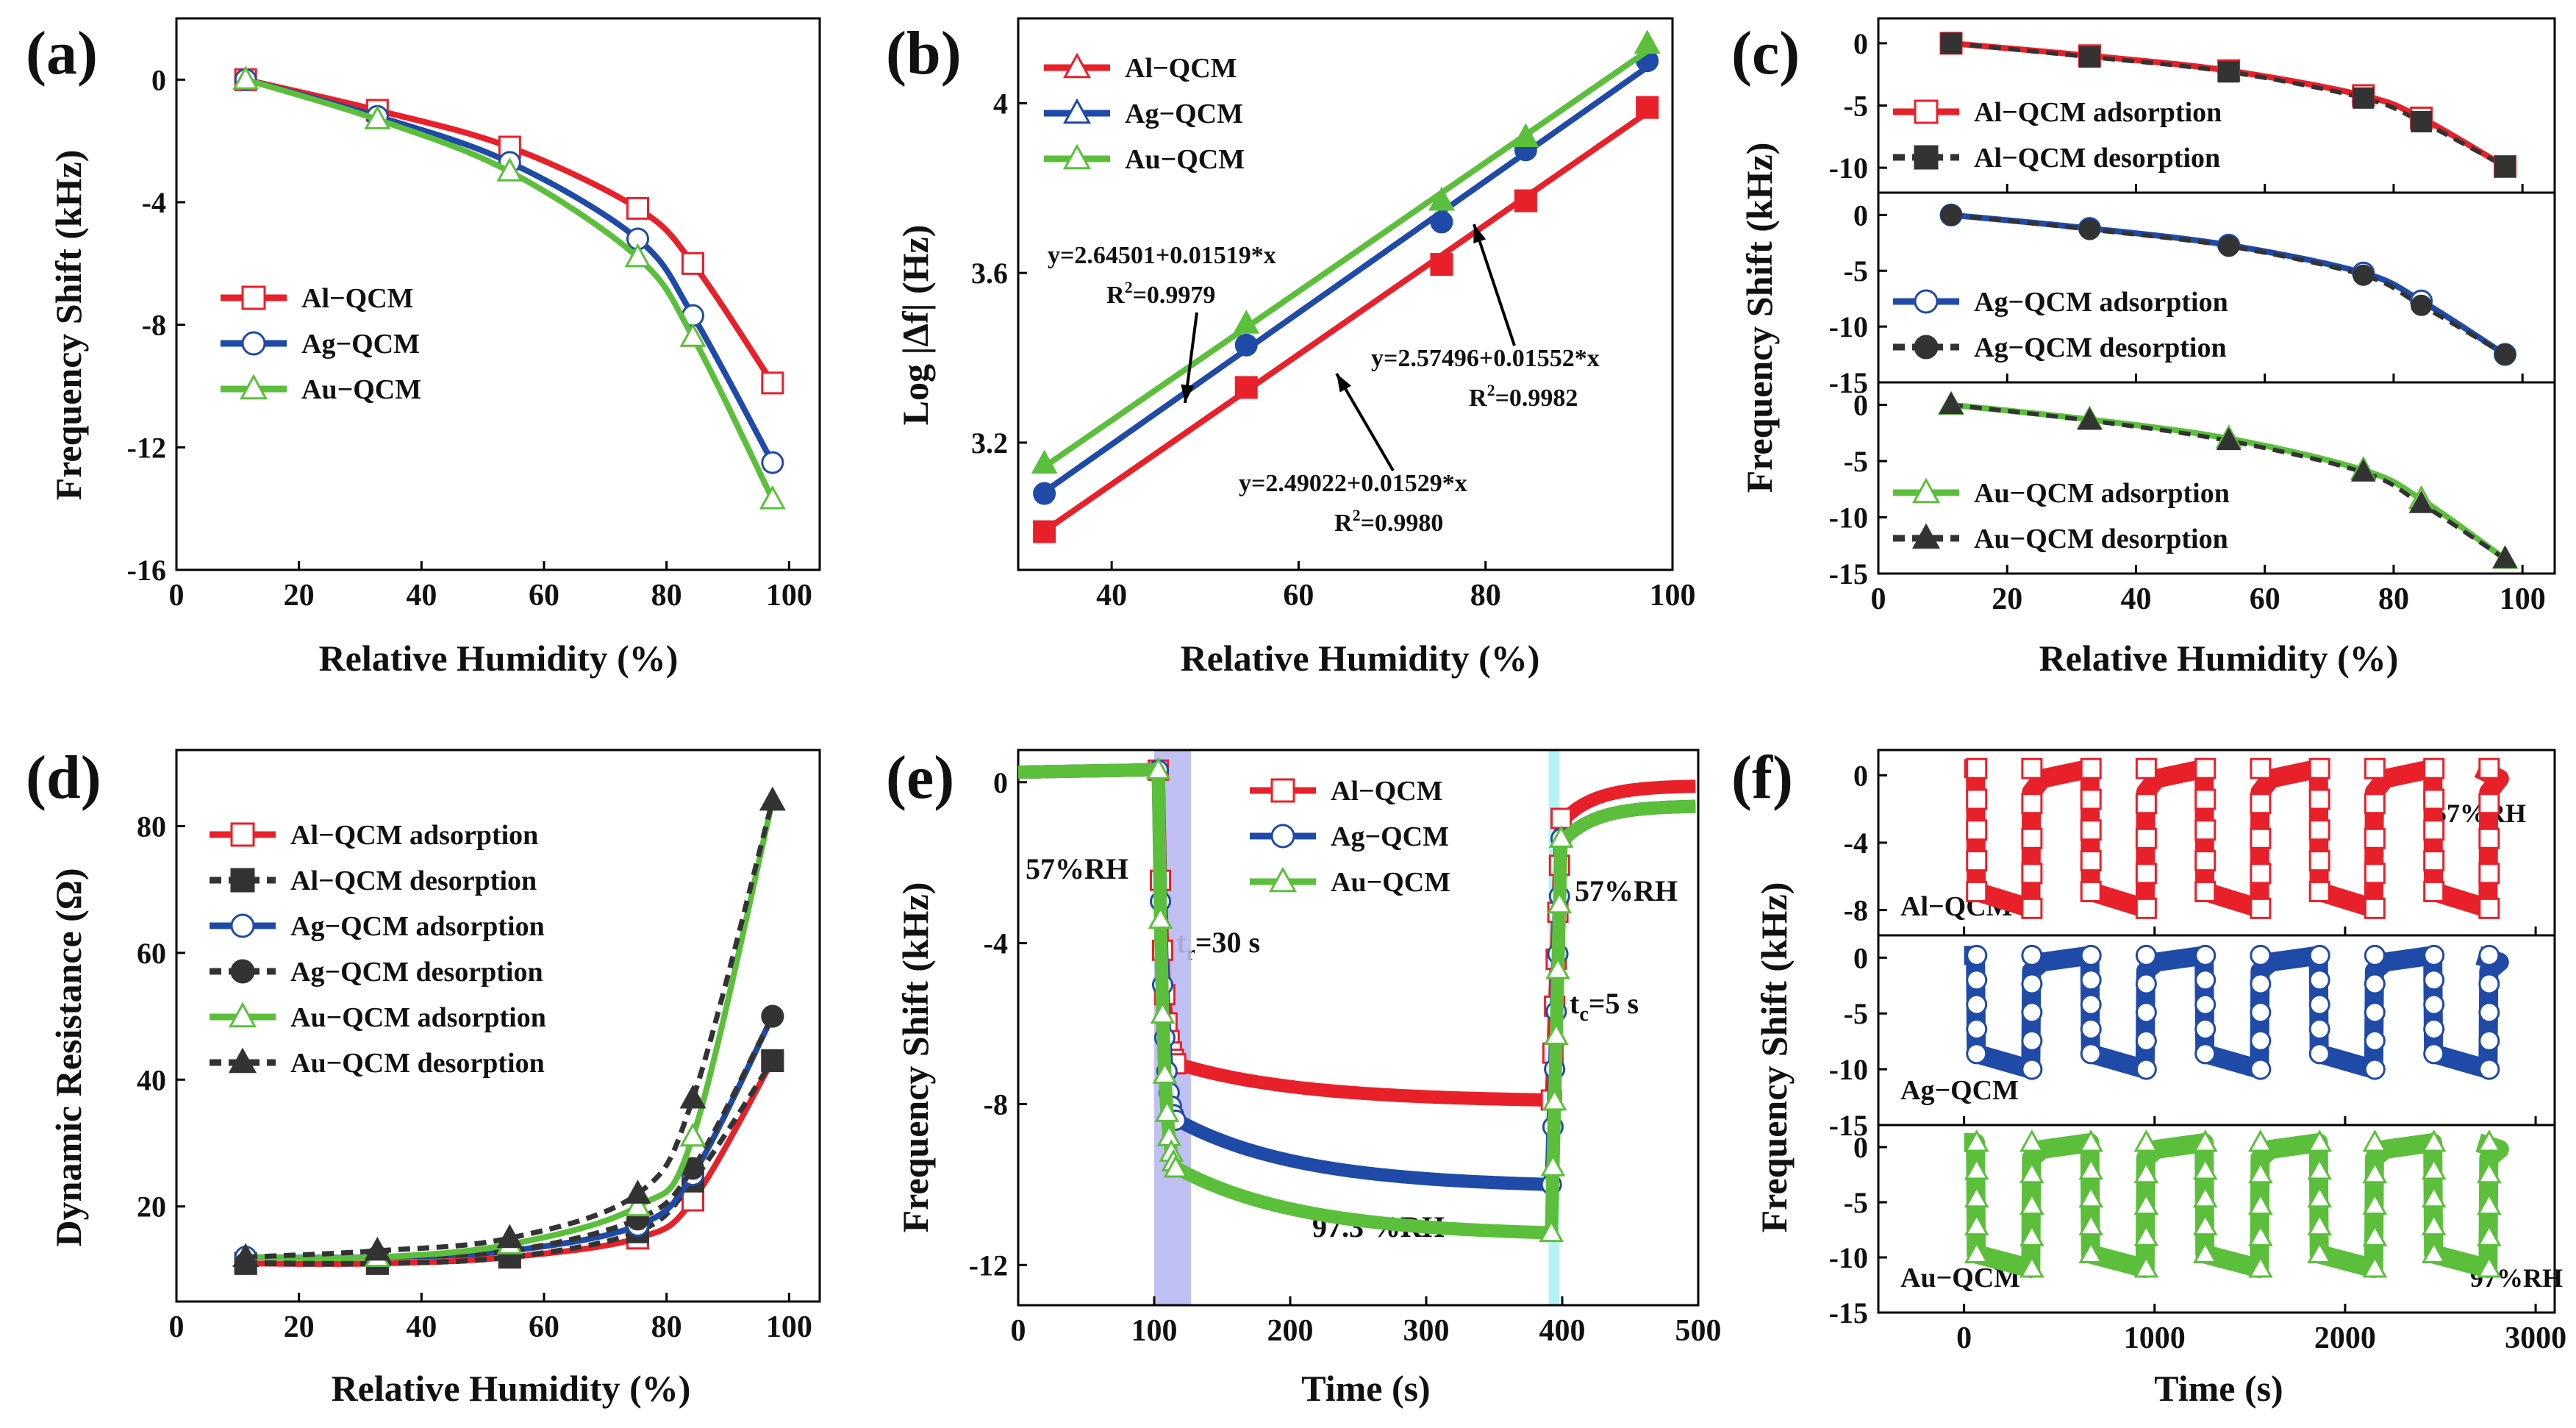 Image resolution: width=2576 pixels, height=1428 pixels. I want to click on x-tick-label-d: 20, so click(299, 1327).